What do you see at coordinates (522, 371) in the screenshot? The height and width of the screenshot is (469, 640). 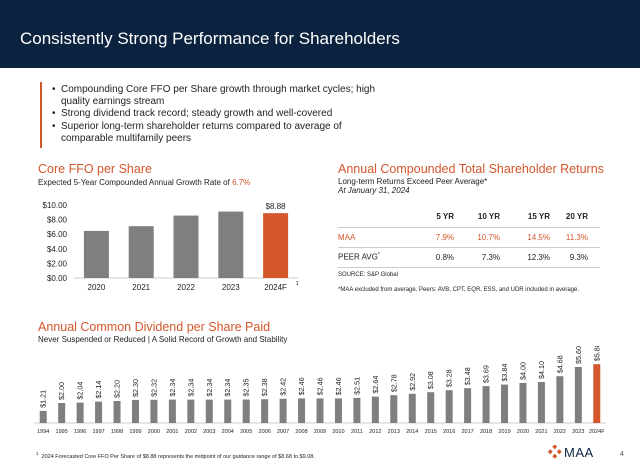 I see `data-label: $4.00` at bounding box center [522, 371].